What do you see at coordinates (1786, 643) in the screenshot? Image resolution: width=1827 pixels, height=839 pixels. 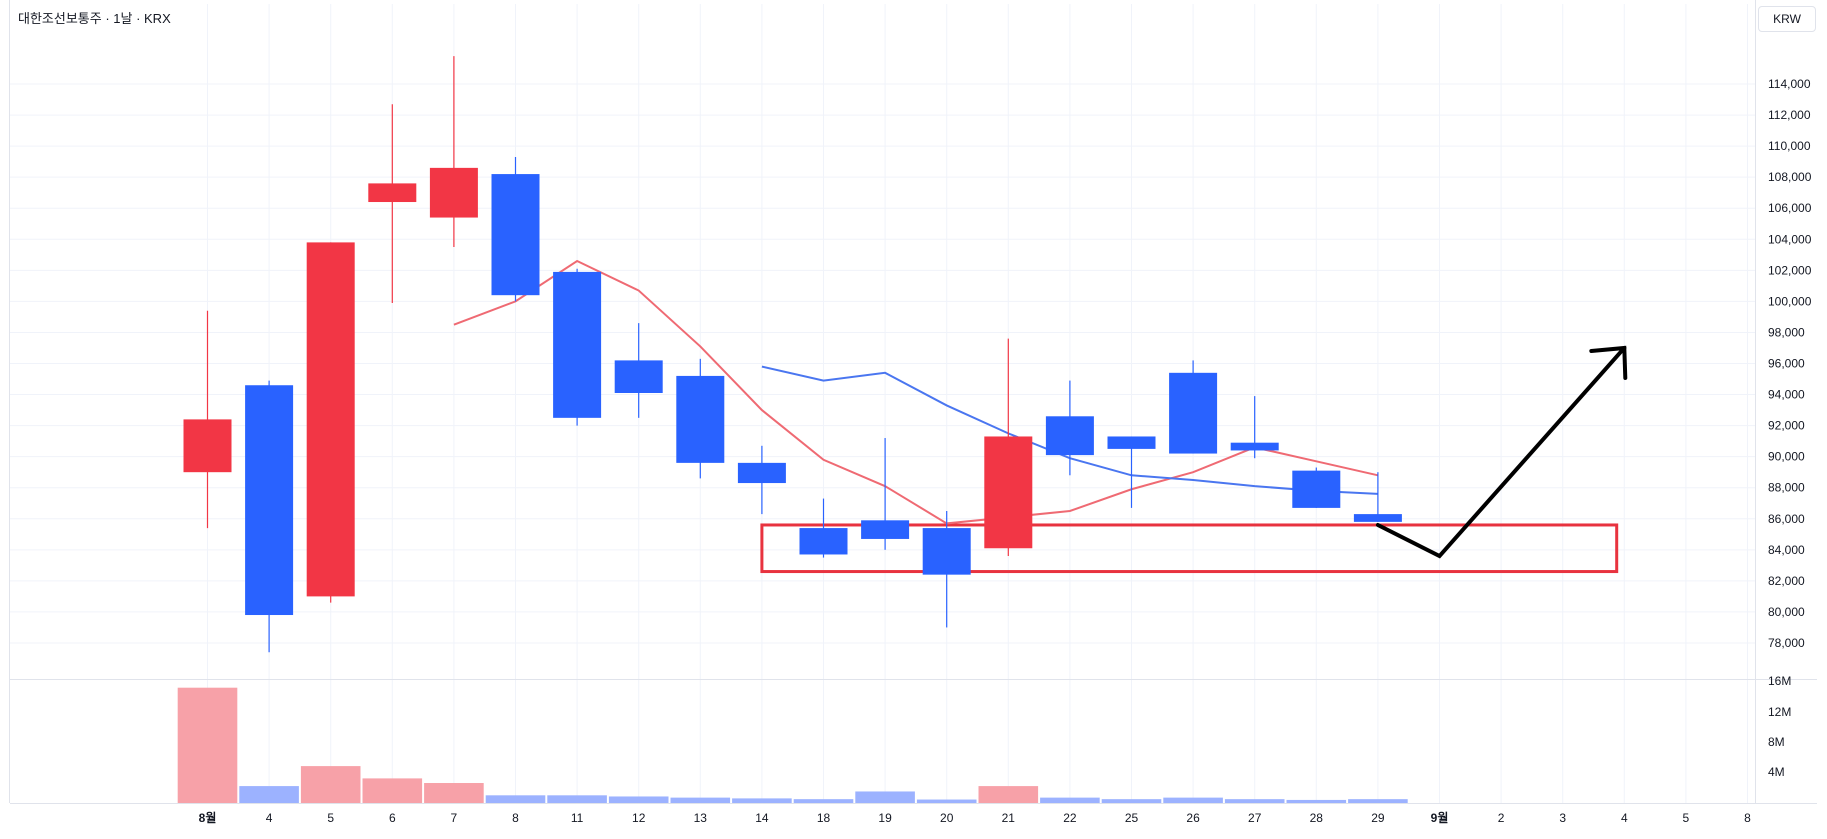 I see `price-tick-label: 78,000` at bounding box center [1786, 643].